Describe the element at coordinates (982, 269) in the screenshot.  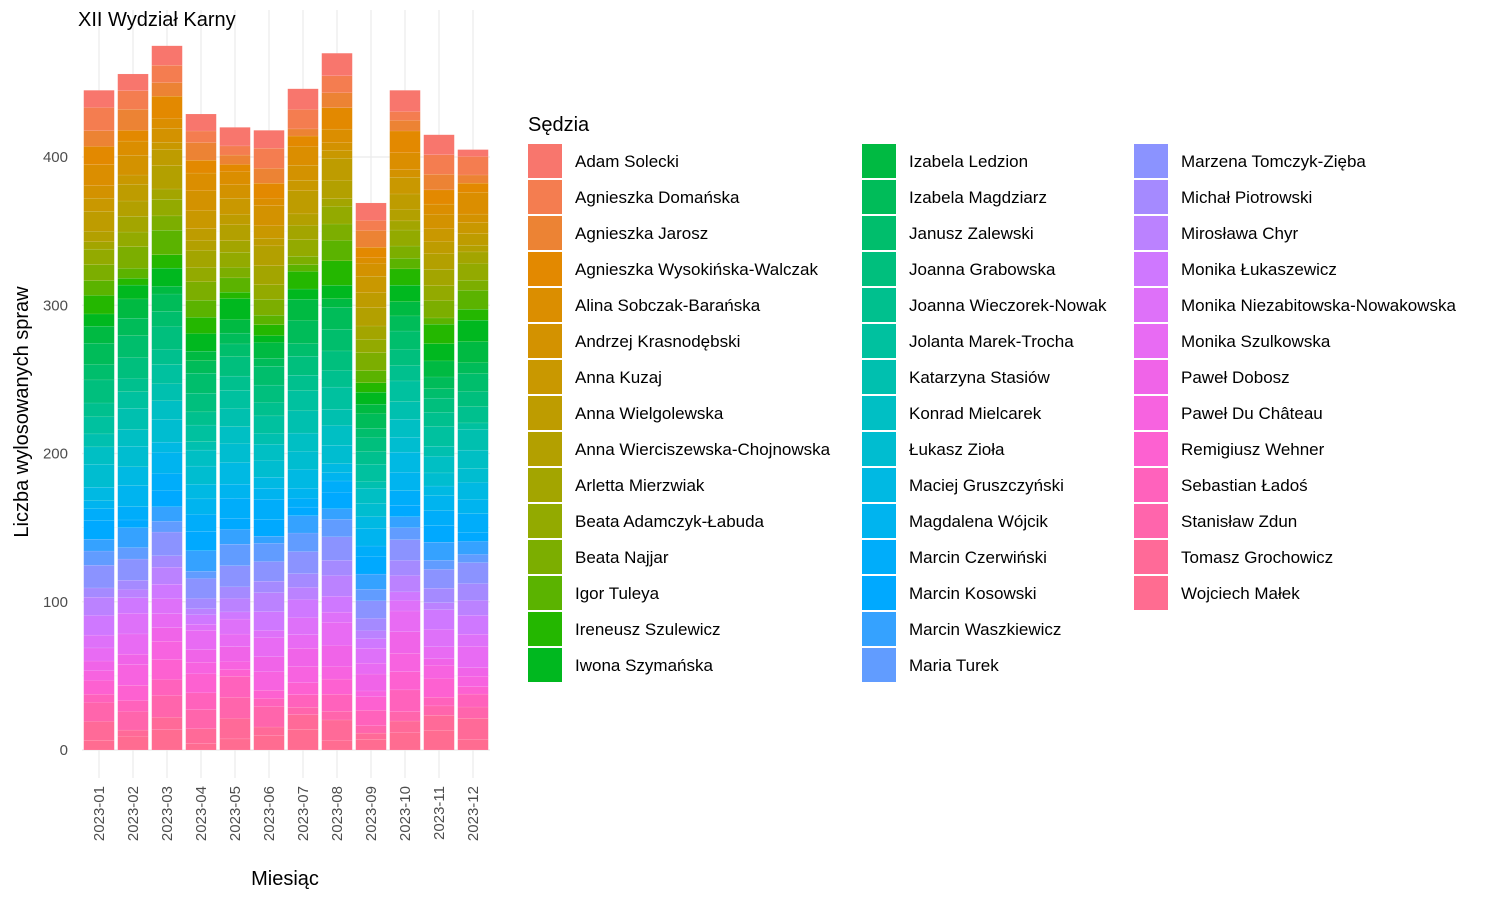
I see `legend-label: Joanna Grabowska` at that location.